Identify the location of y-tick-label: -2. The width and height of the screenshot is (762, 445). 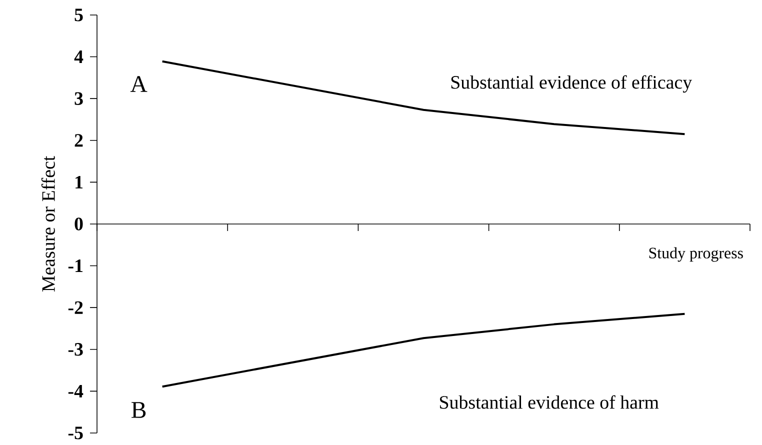
(75, 307).